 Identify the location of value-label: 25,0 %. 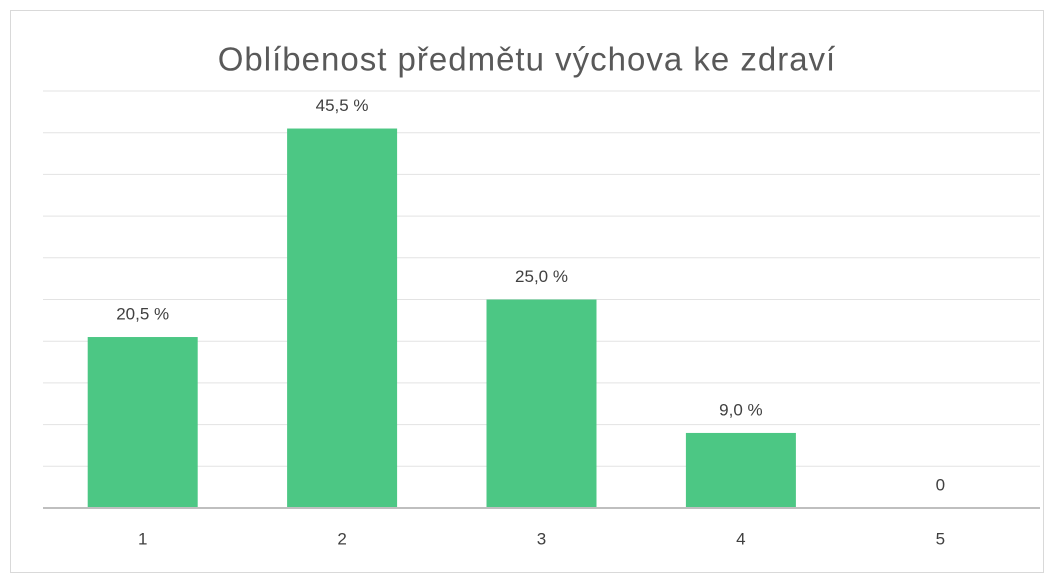
(541, 276).